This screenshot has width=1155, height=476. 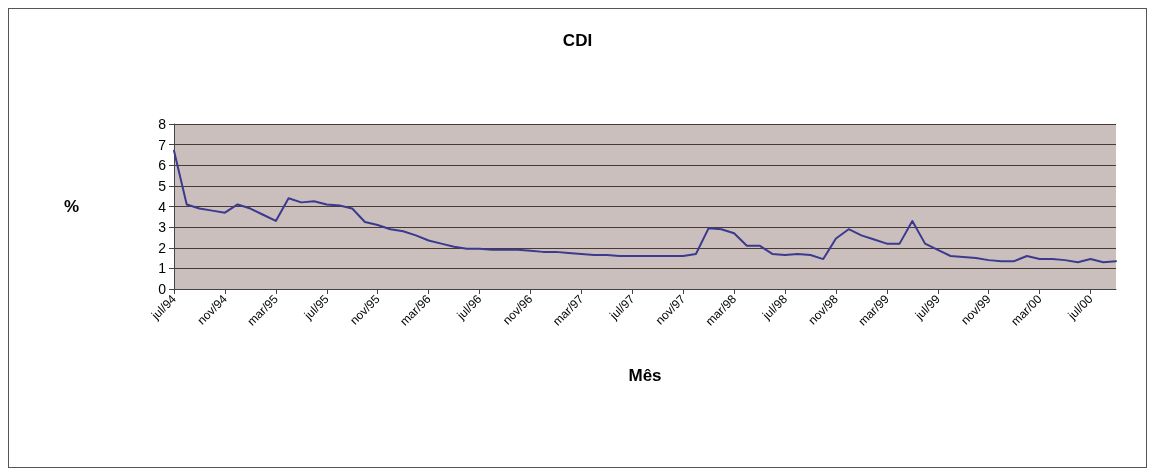 I want to click on y-axis-title: %, so click(x=71, y=206).